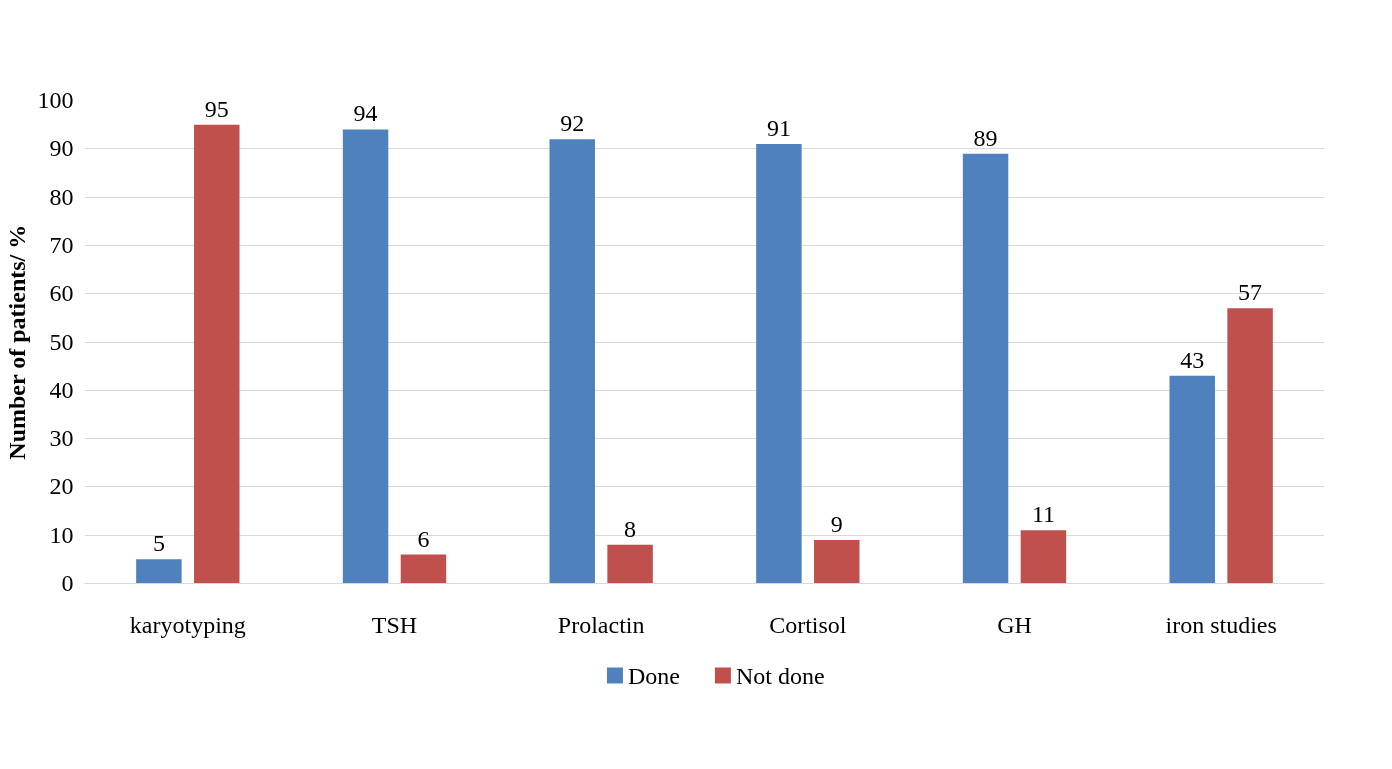 The height and width of the screenshot is (769, 1392). What do you see at coordinates (61, 486) in the screenshot?
I see `y-tick-label: 20` at bounding box center [61, 486].